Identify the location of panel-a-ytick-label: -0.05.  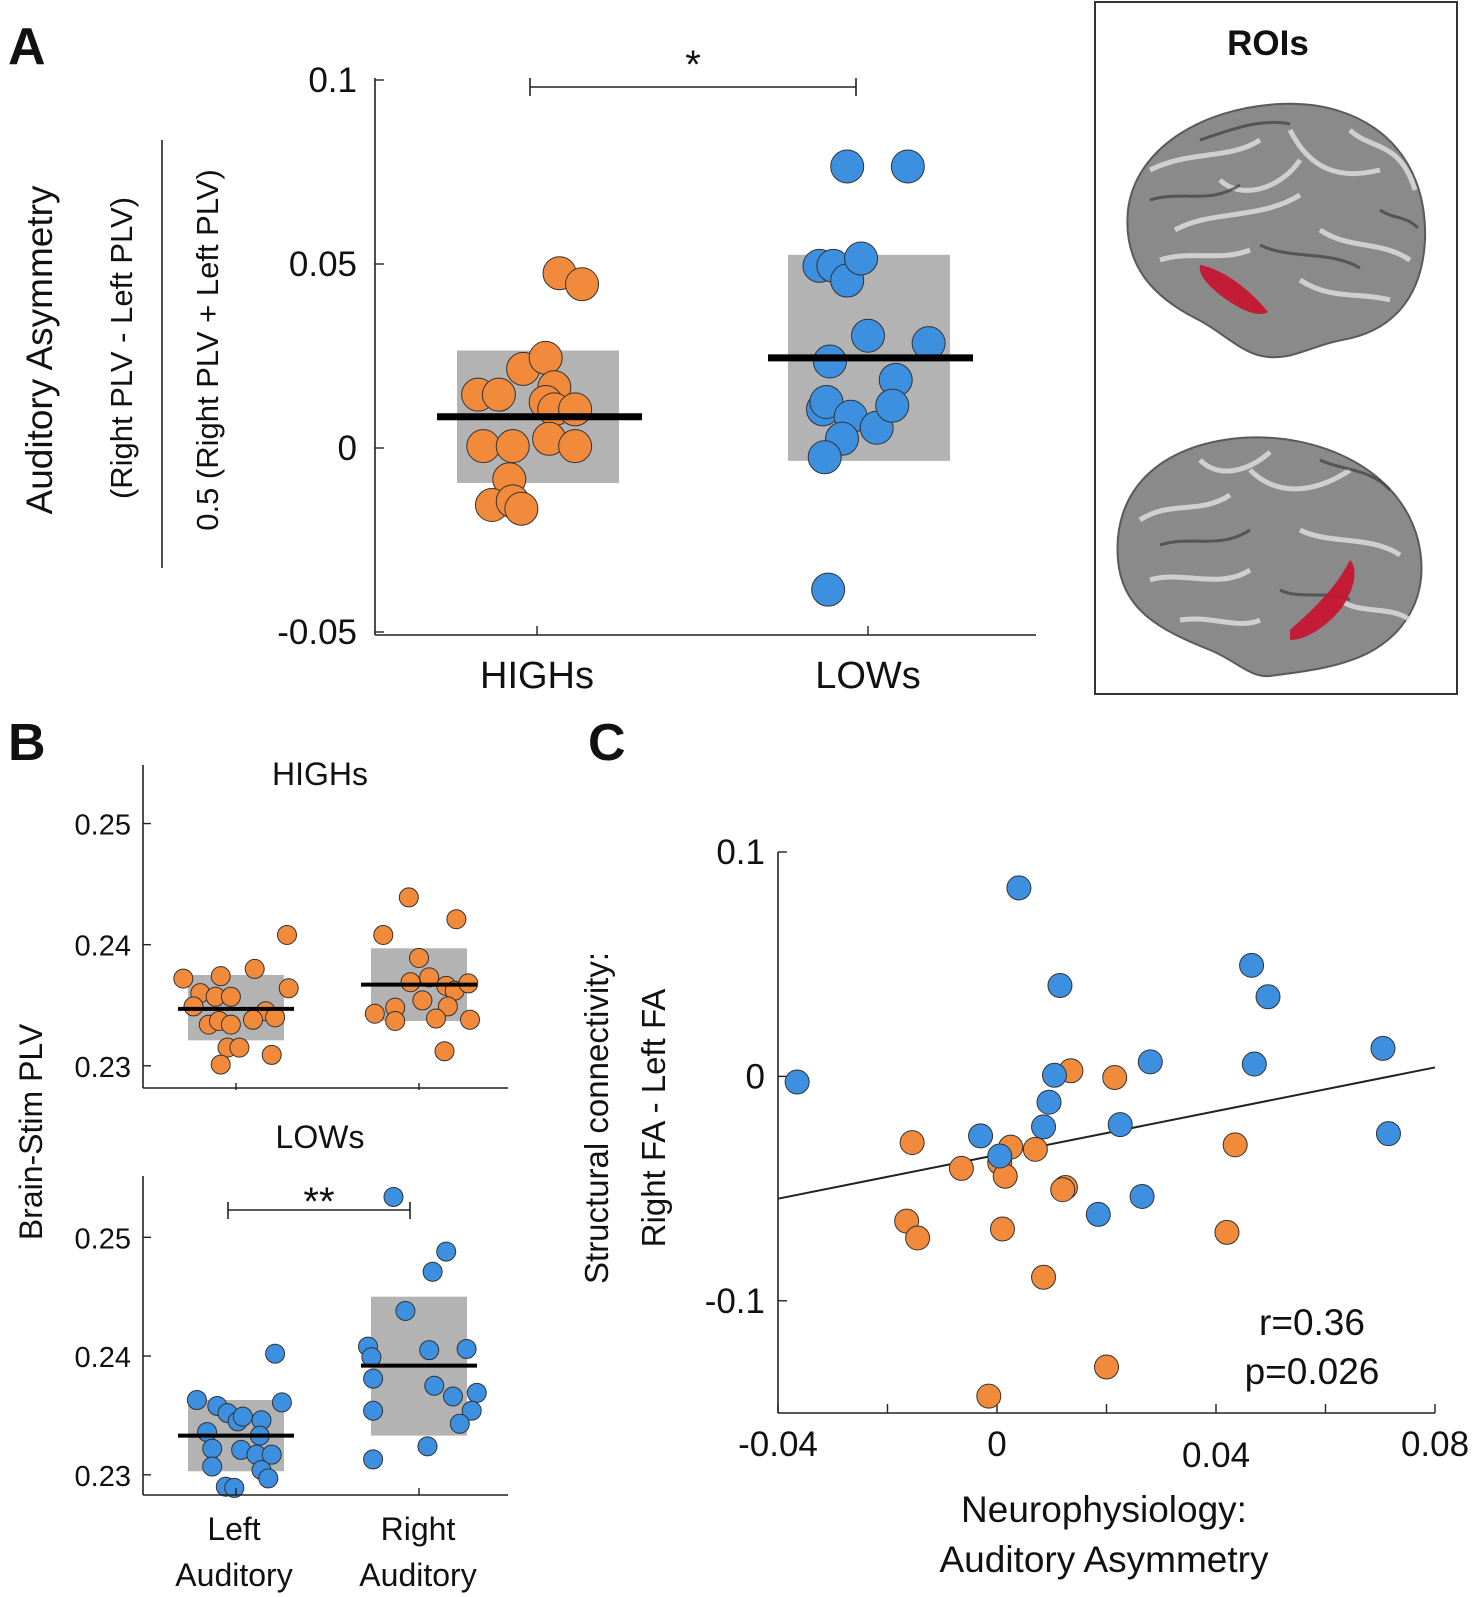
(317, 632).